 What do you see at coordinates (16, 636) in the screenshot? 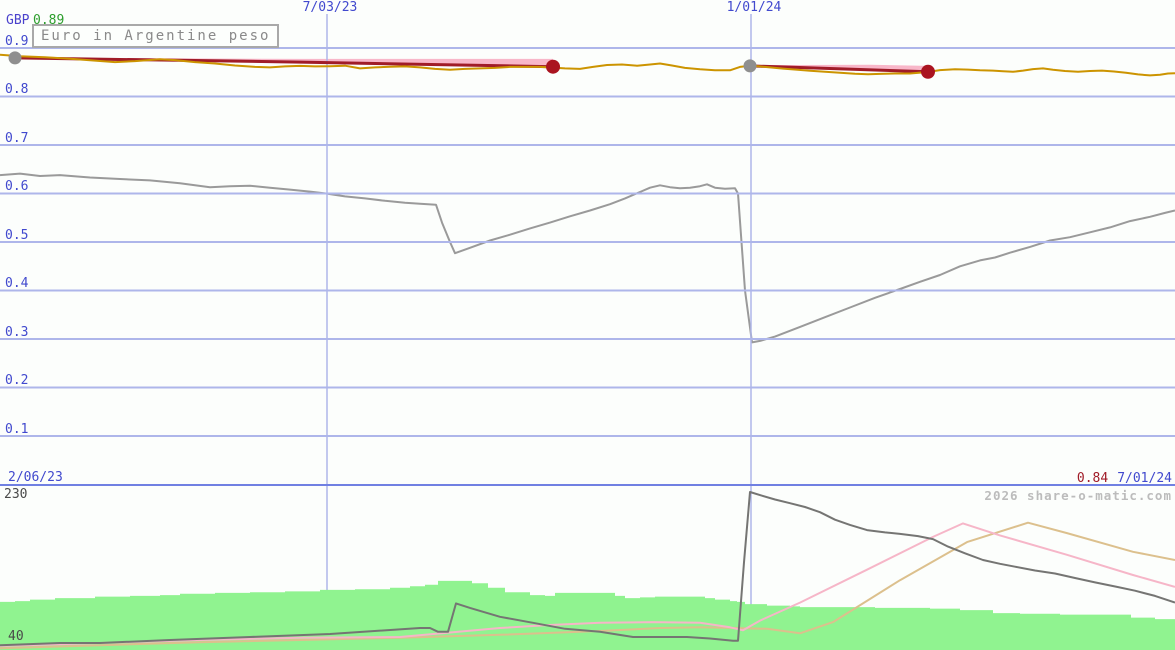
I see `volume-bottom-label: 40` at bounding box center [16, 636].